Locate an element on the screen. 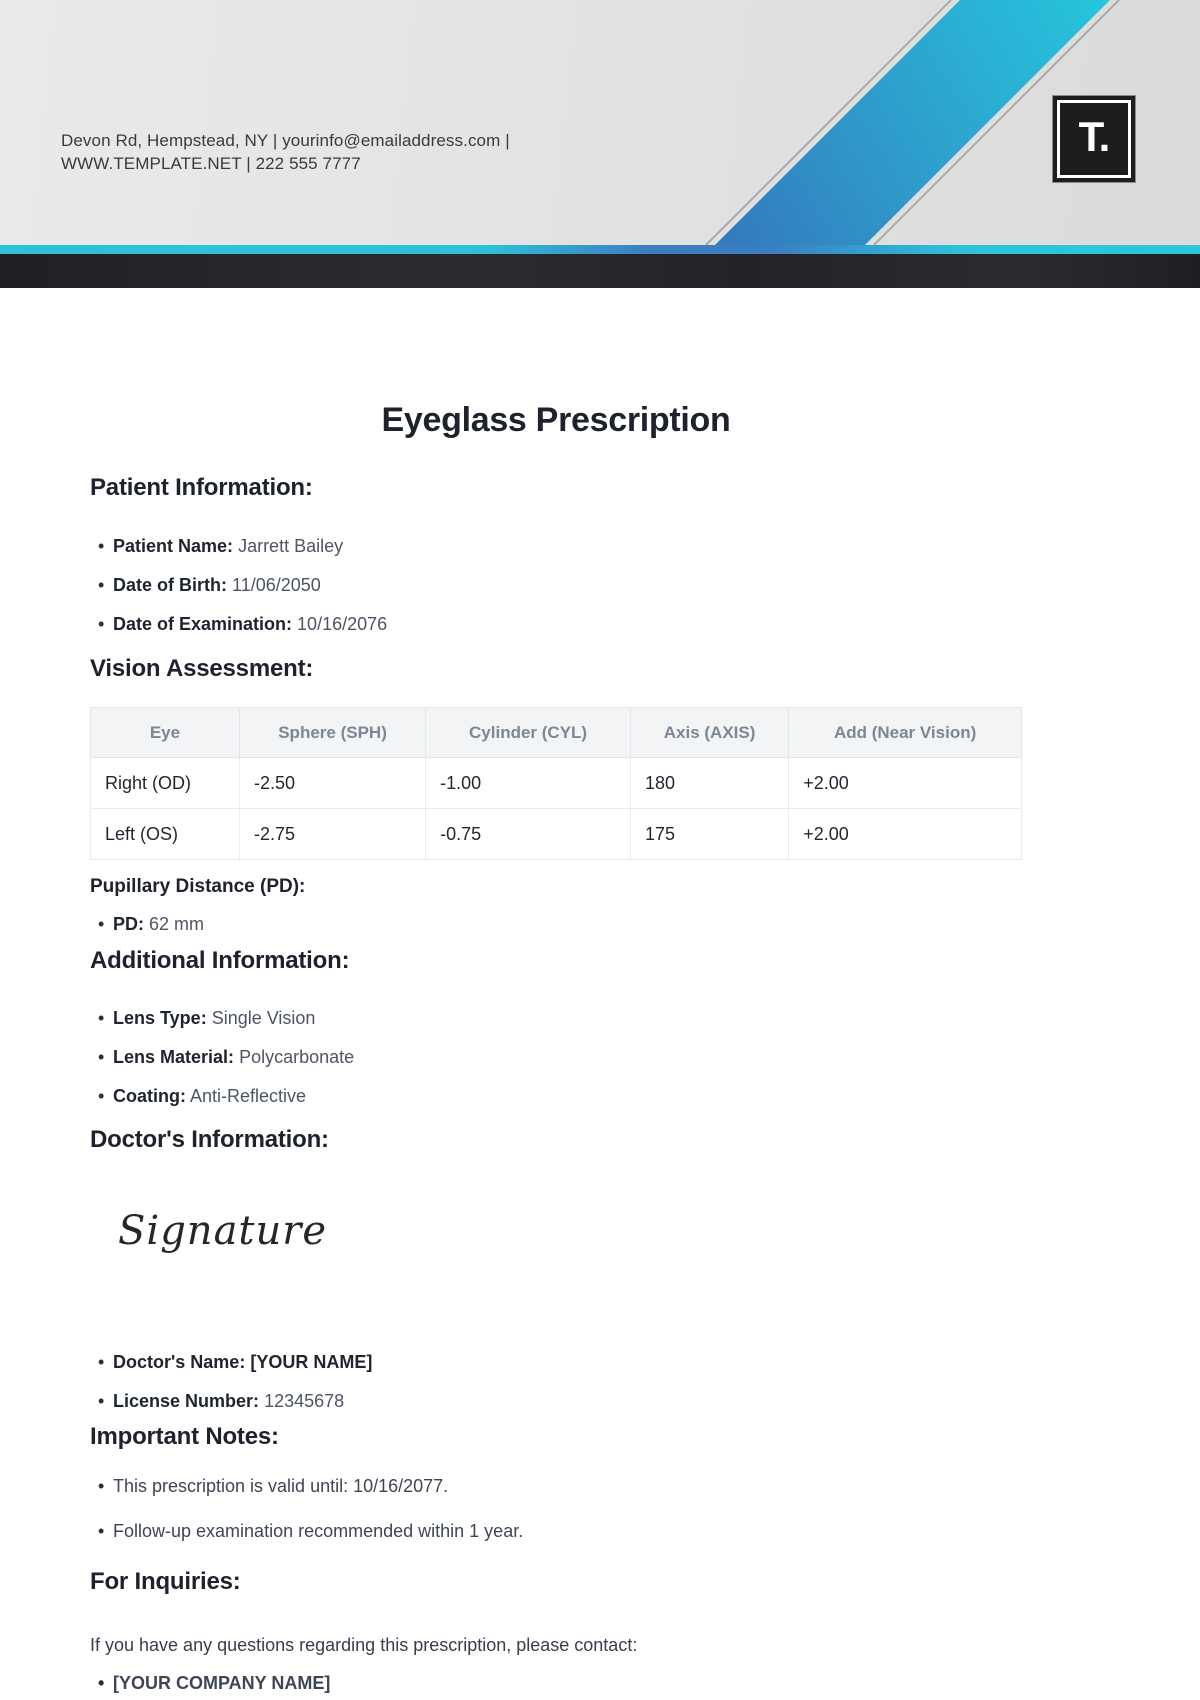  item-label: PD: is located at coordinates (128, 924).